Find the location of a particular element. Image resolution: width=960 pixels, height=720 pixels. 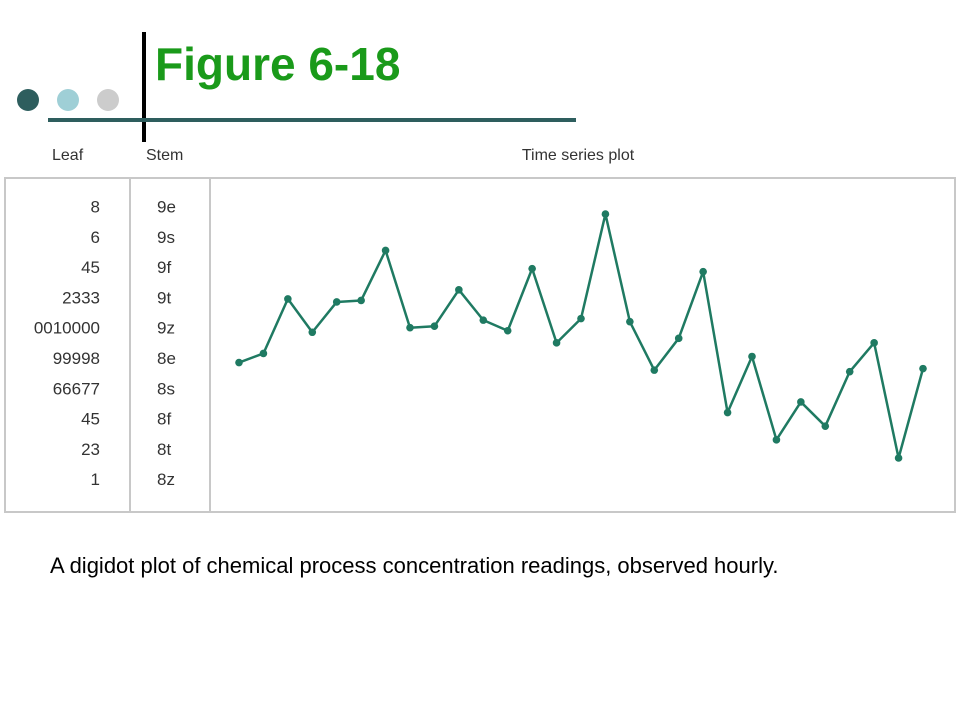

stem: 8z is located at coordinates (166, 479).